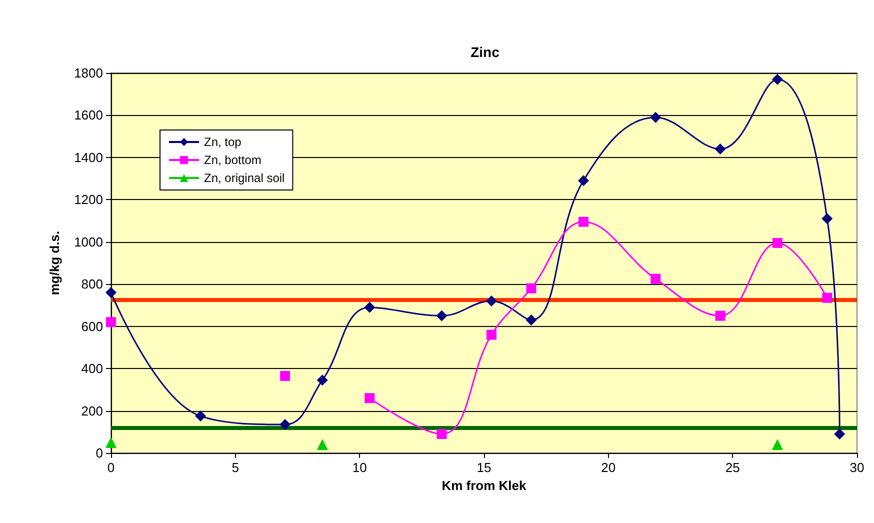 The image size is (874, 523). Describe the element at coordinates (88, 115) in the screenshot. I see `y-tick-label: 1600` at that location.